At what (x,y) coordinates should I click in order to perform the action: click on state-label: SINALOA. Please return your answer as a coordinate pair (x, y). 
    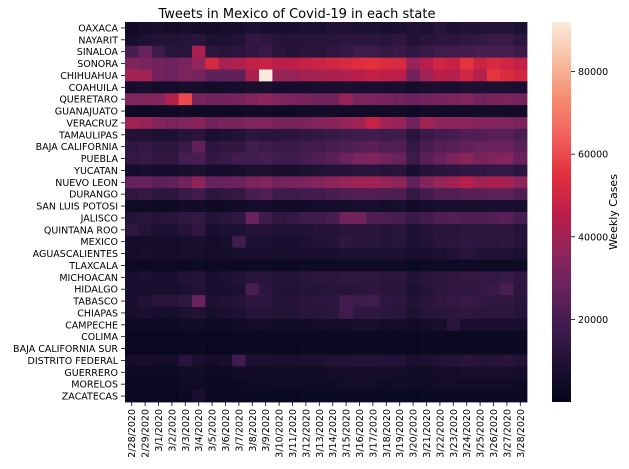
    Looking at the image, I should click on (98, 52).